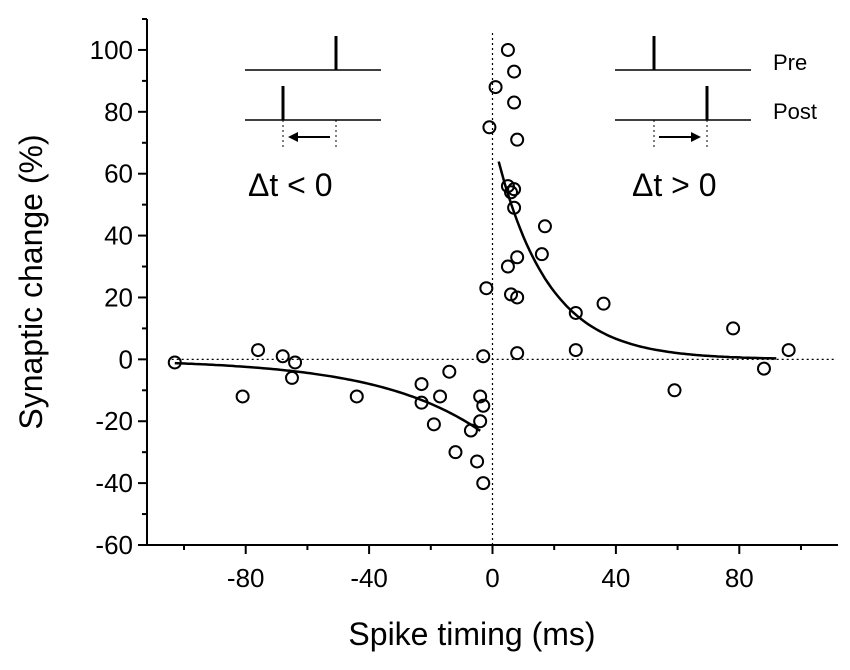  What do you see at coordinates (795, 111) in the screenshot?
I see `inset-post-label: Post` at bounding box center [795, 111].